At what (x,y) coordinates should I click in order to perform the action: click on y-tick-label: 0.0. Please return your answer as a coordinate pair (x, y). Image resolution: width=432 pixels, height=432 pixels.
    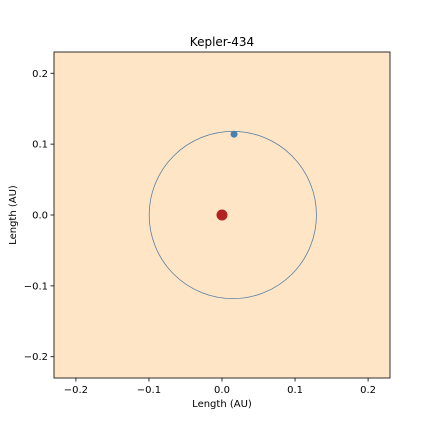
    Looking at the image, I should click on (40, 216).